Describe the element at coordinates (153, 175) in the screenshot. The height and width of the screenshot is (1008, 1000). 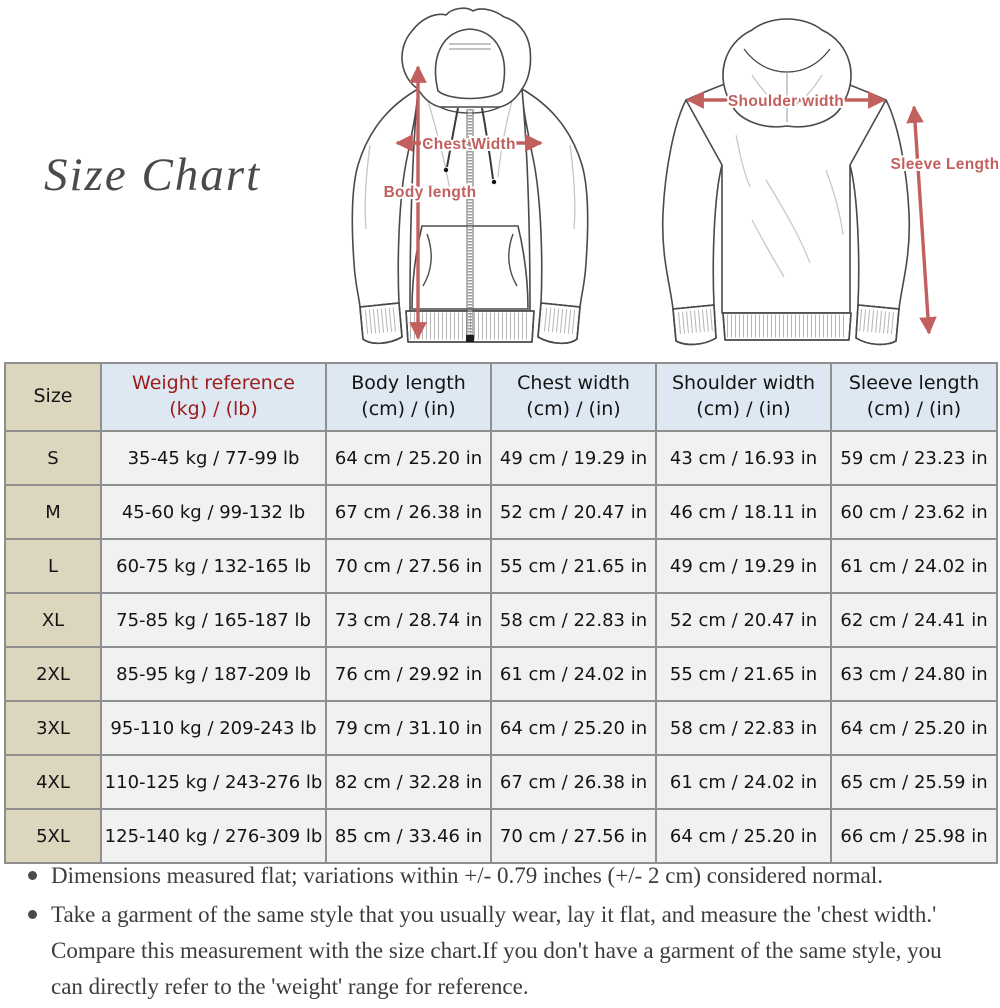
I see `page-title: Size Chart` at that location.